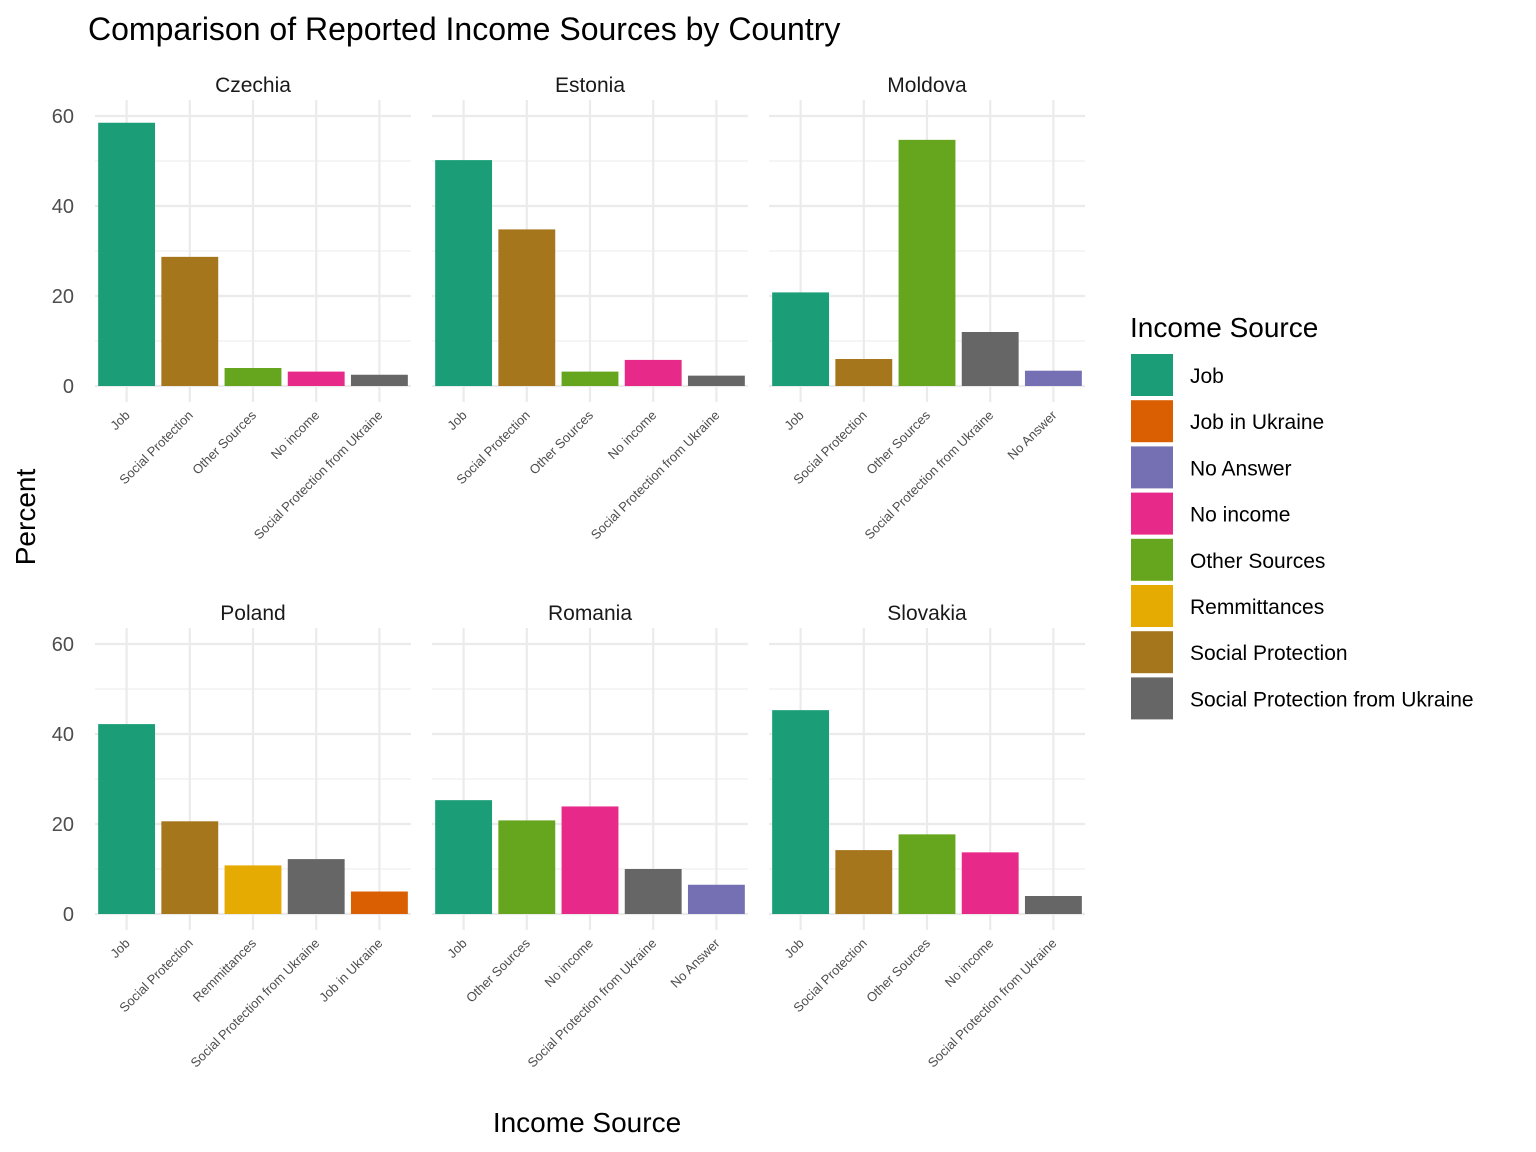 Image resolution: width=1536 pixels, height=1152 pixels. What do you see at coordinates (590, 613) in the screenshot?
I see `facet-title-romania: Romania` at bounding box center [590, 613].